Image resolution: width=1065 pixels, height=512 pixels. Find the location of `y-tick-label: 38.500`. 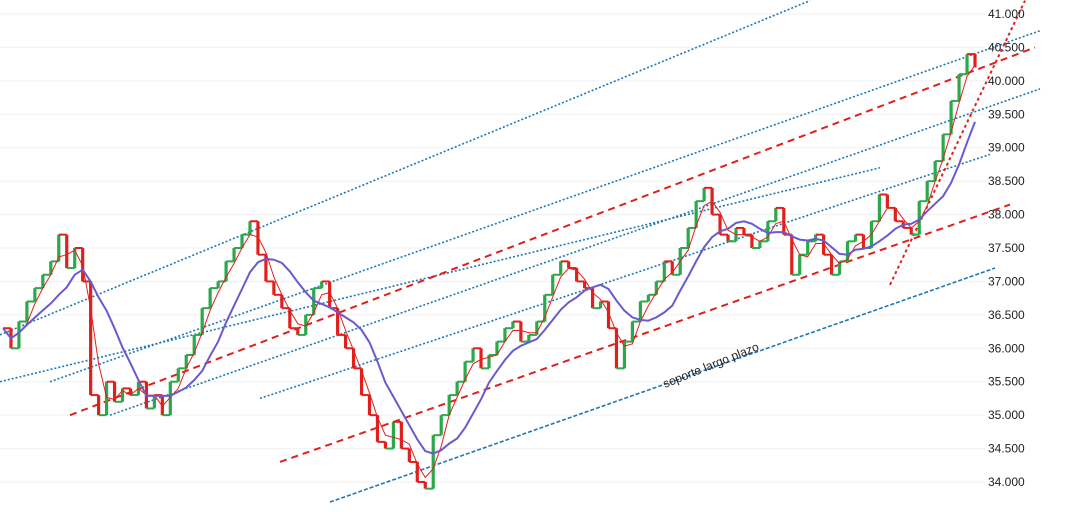

y-tick-label: 38.500 is located at coordinates (1006, 181).